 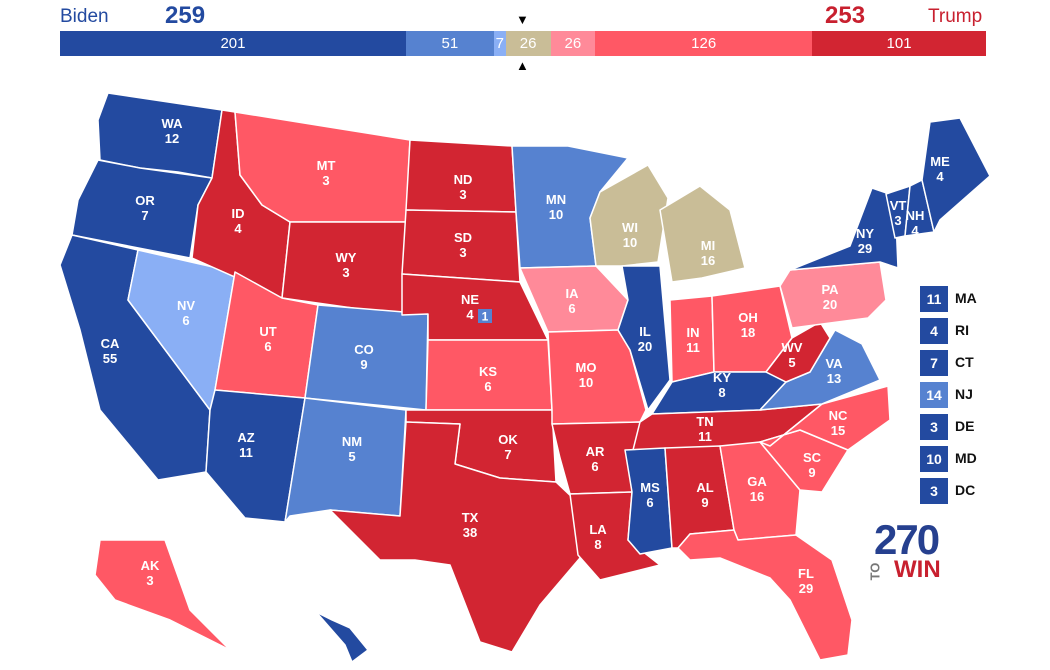 What do you see at coordinates (934, 299) in the screenshot?
I see `small-state-ev-box: 11` at bounding box center [934, 299].